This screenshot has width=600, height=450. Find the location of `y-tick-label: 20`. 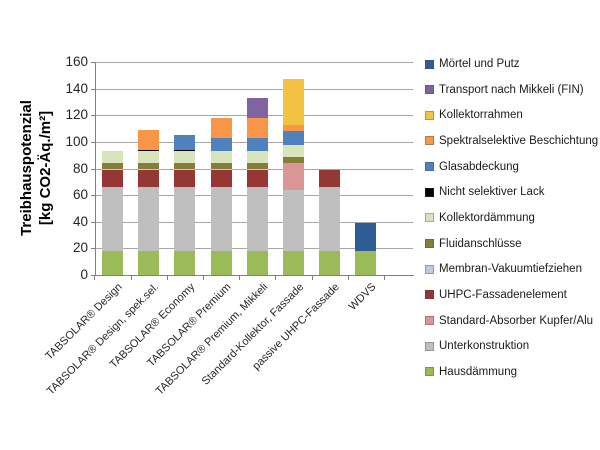

y-tick-label: 20 is located at coordinates (80, 248).